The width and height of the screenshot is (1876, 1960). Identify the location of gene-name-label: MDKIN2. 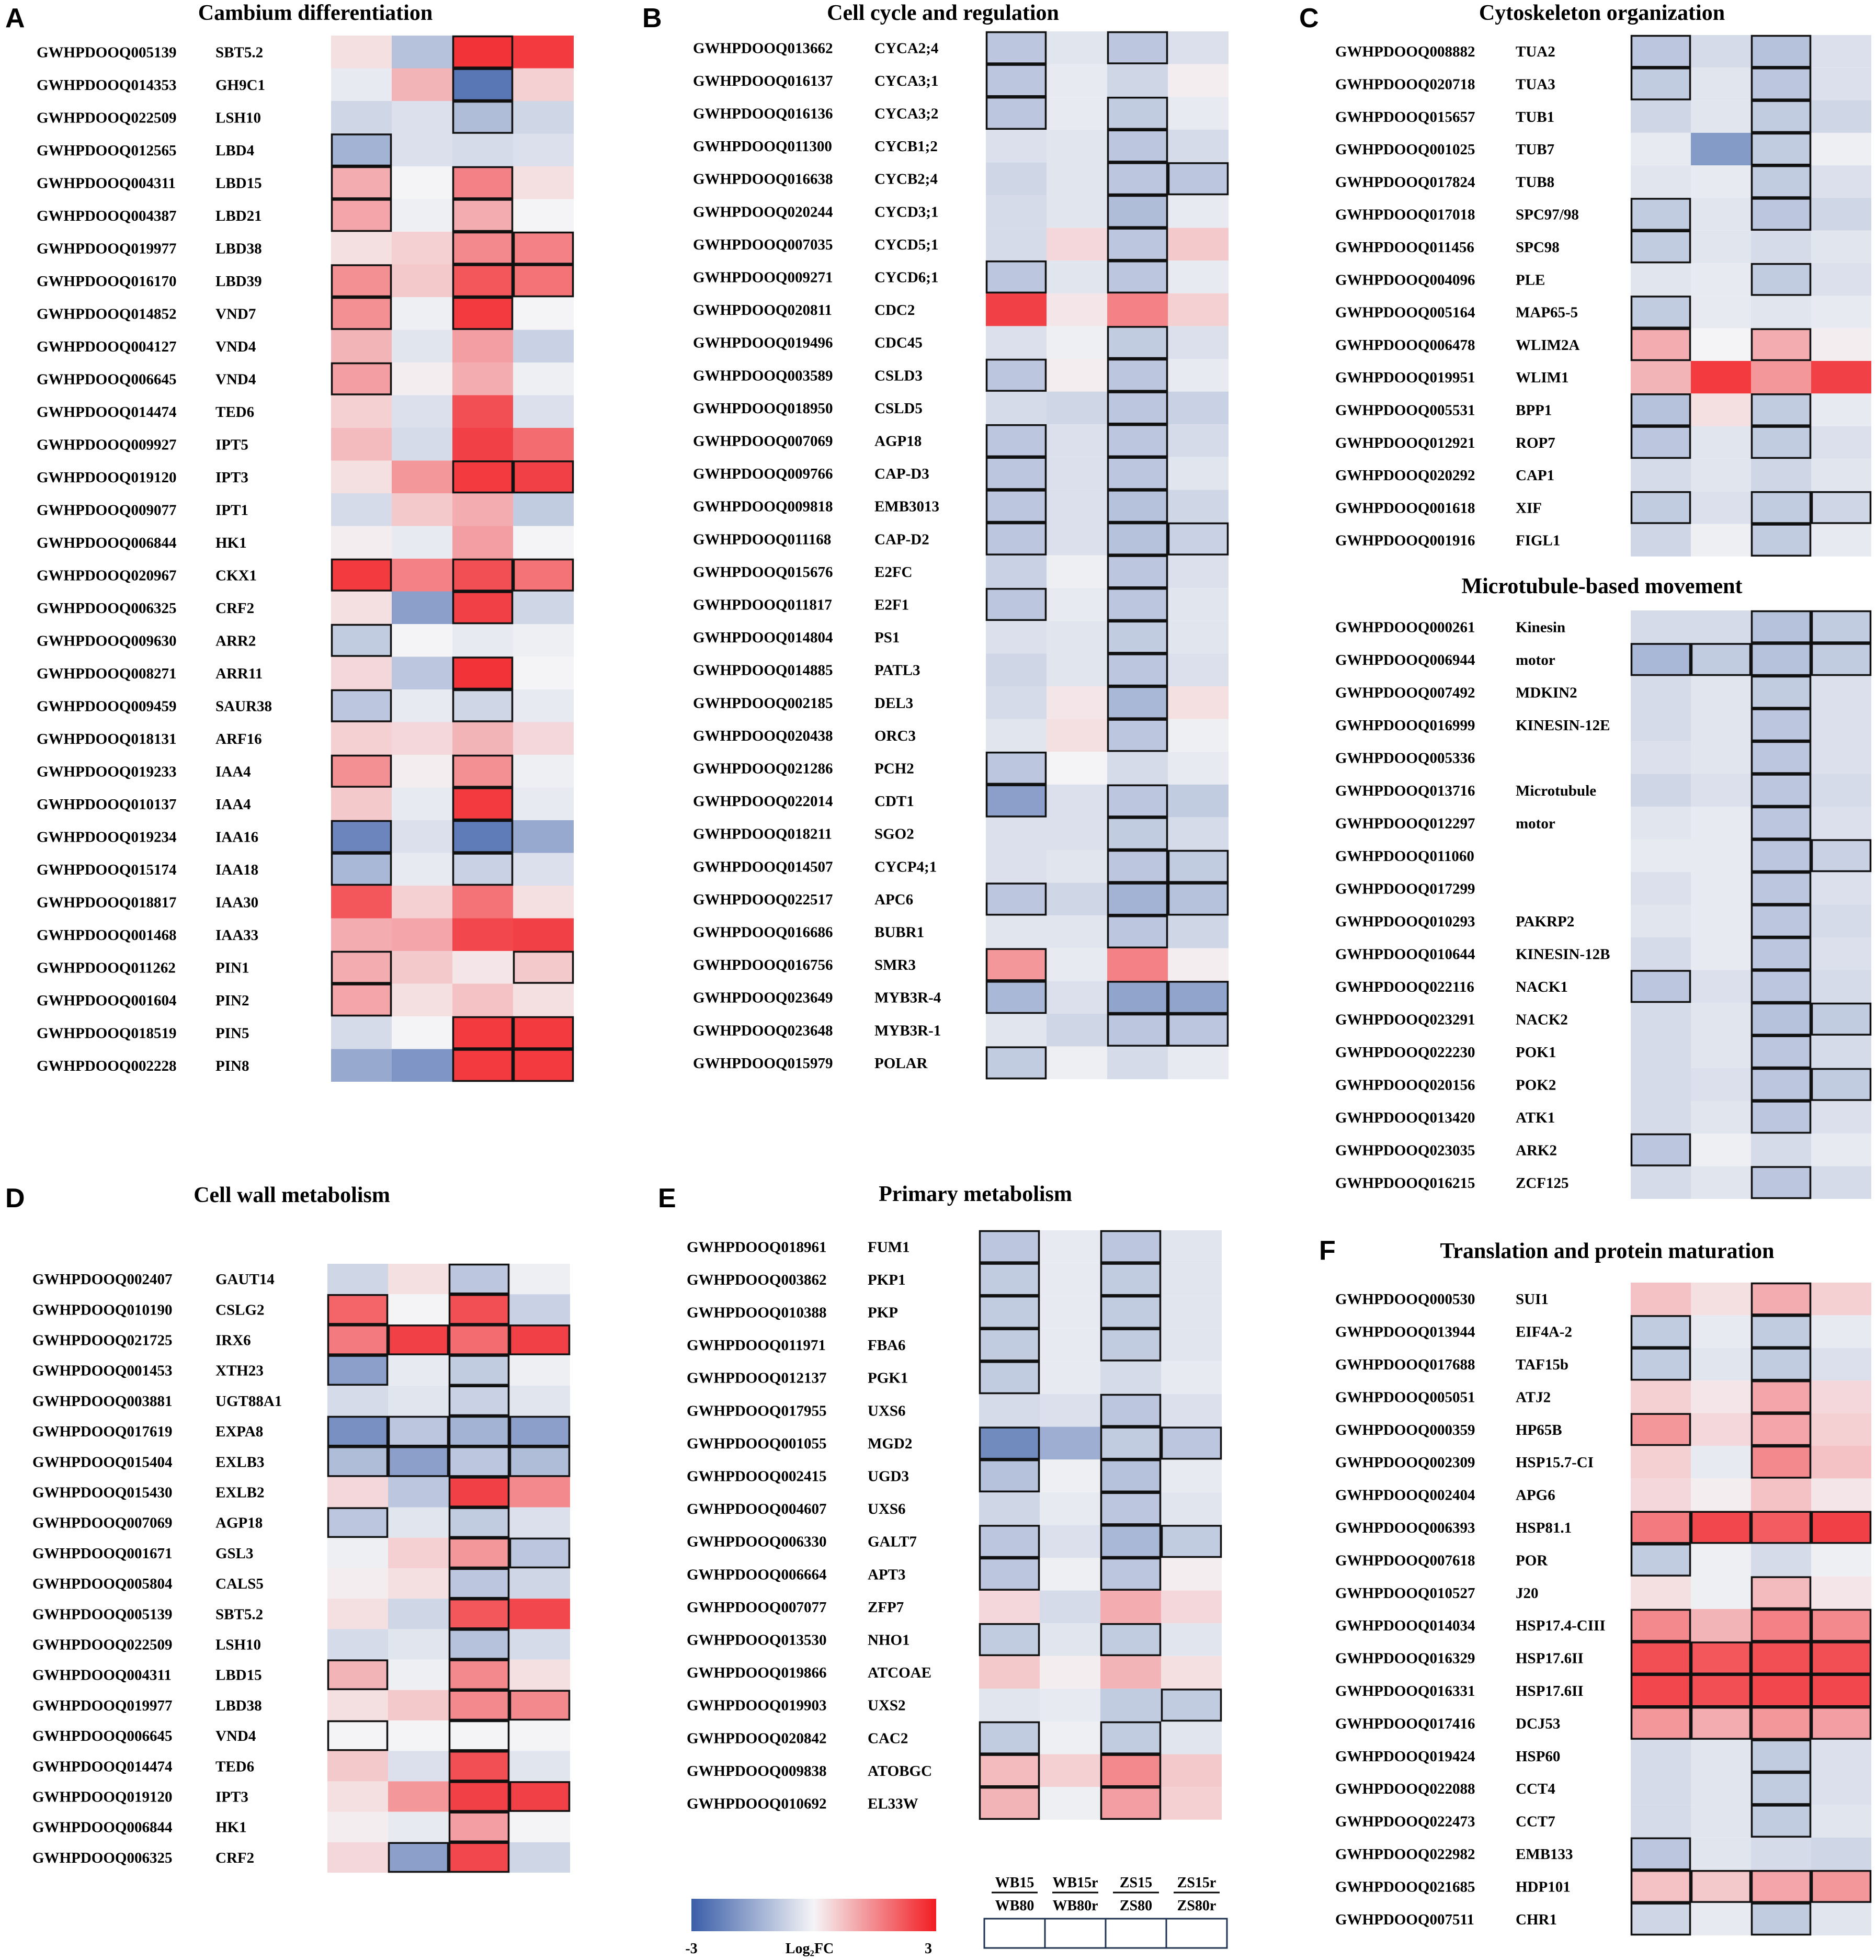
(1546, 692).